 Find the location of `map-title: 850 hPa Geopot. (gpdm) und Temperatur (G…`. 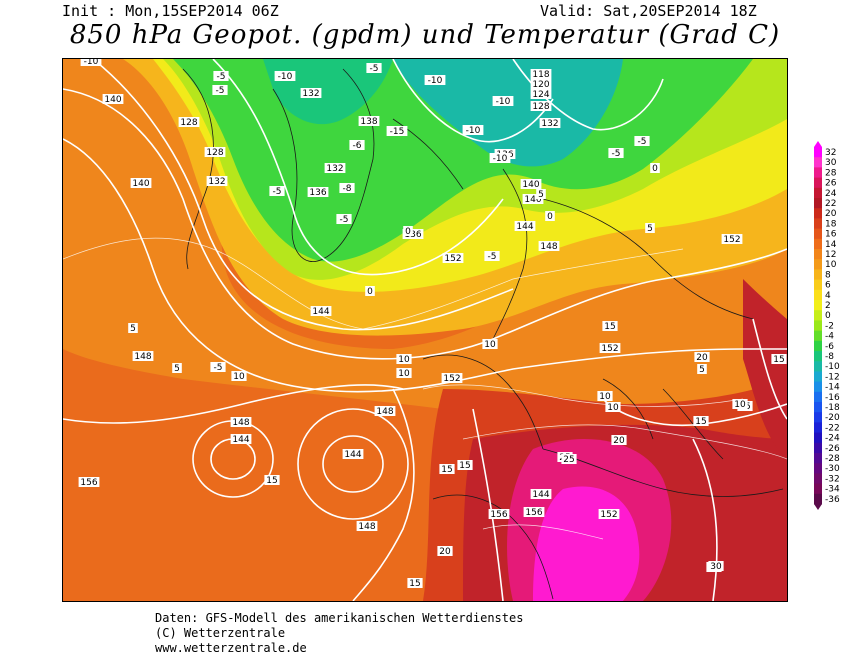

map-title: 850 hPa Geopot. (gpdm) und Temperatur (G… is located at coordinates (425, 35).